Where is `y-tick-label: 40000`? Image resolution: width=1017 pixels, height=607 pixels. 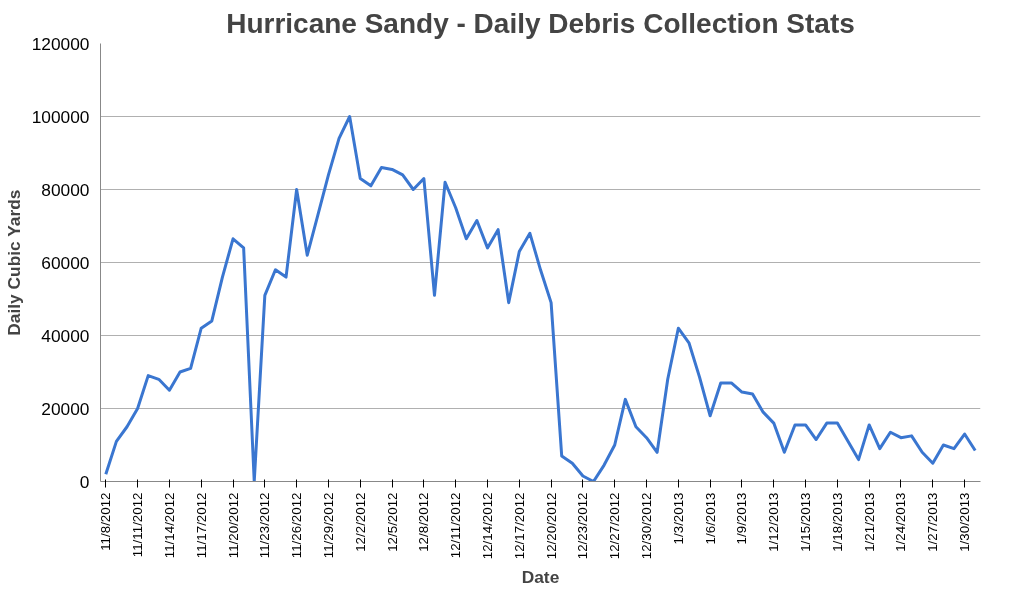 y-tick-label: 40000 is located at coordinates (65, 335).